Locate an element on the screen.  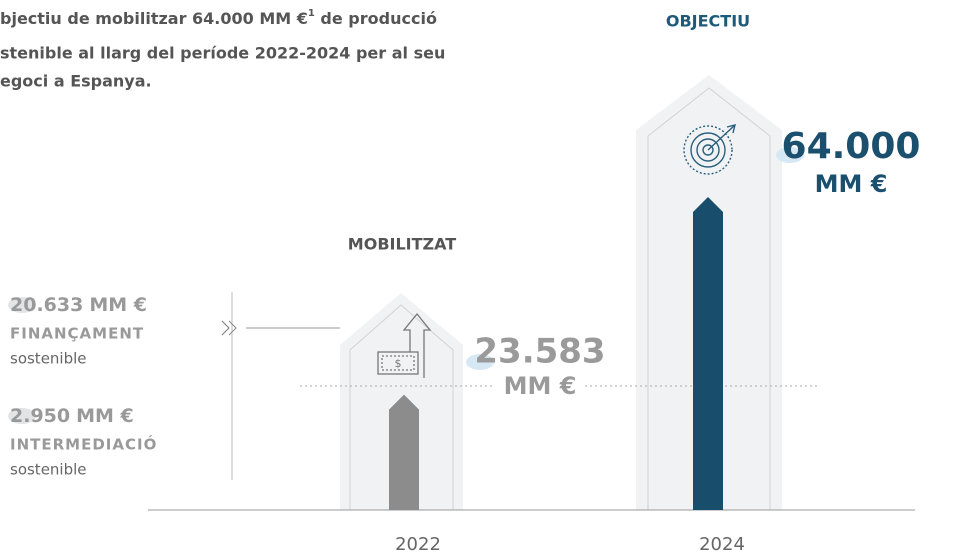
value-label: 23.583 is located at coordinates (539, 352).